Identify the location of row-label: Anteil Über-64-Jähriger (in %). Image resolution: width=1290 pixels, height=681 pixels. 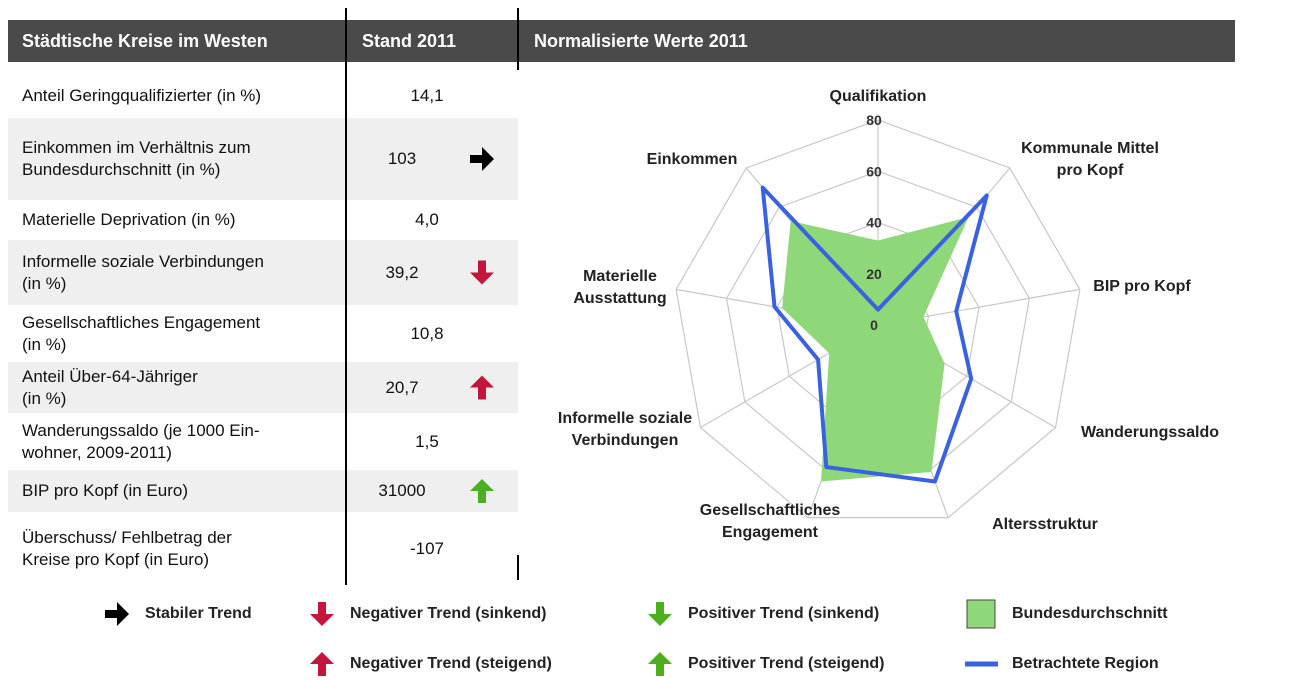
(110, 387).